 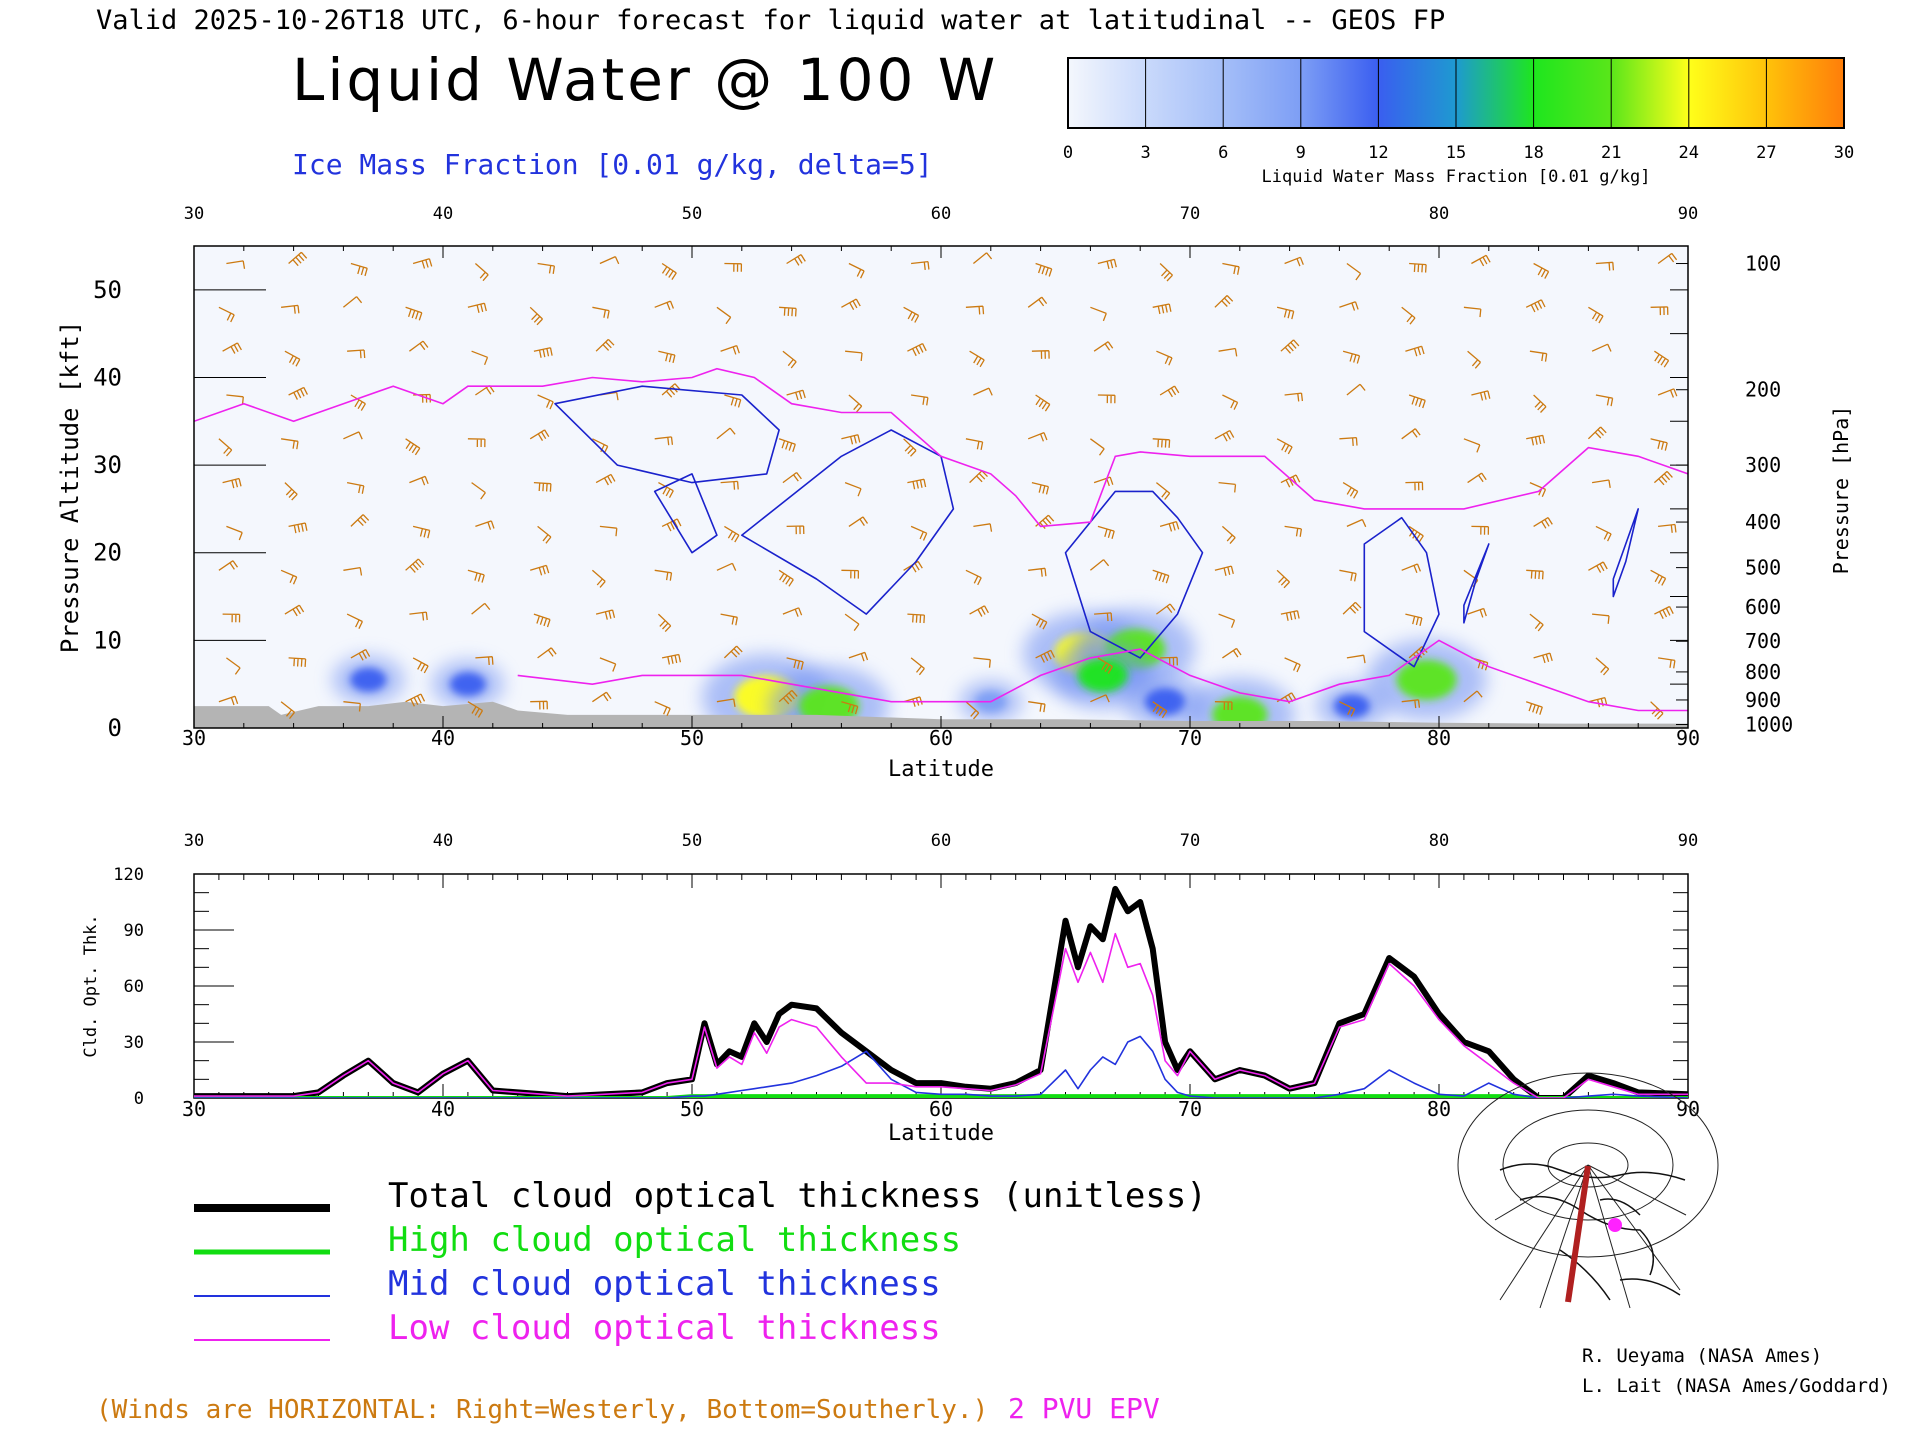 What do you see at coordinates (1439, 214) in the screenshot?
I see `top-x-top-tick-label: 80` at bounding box center [1439, 214].